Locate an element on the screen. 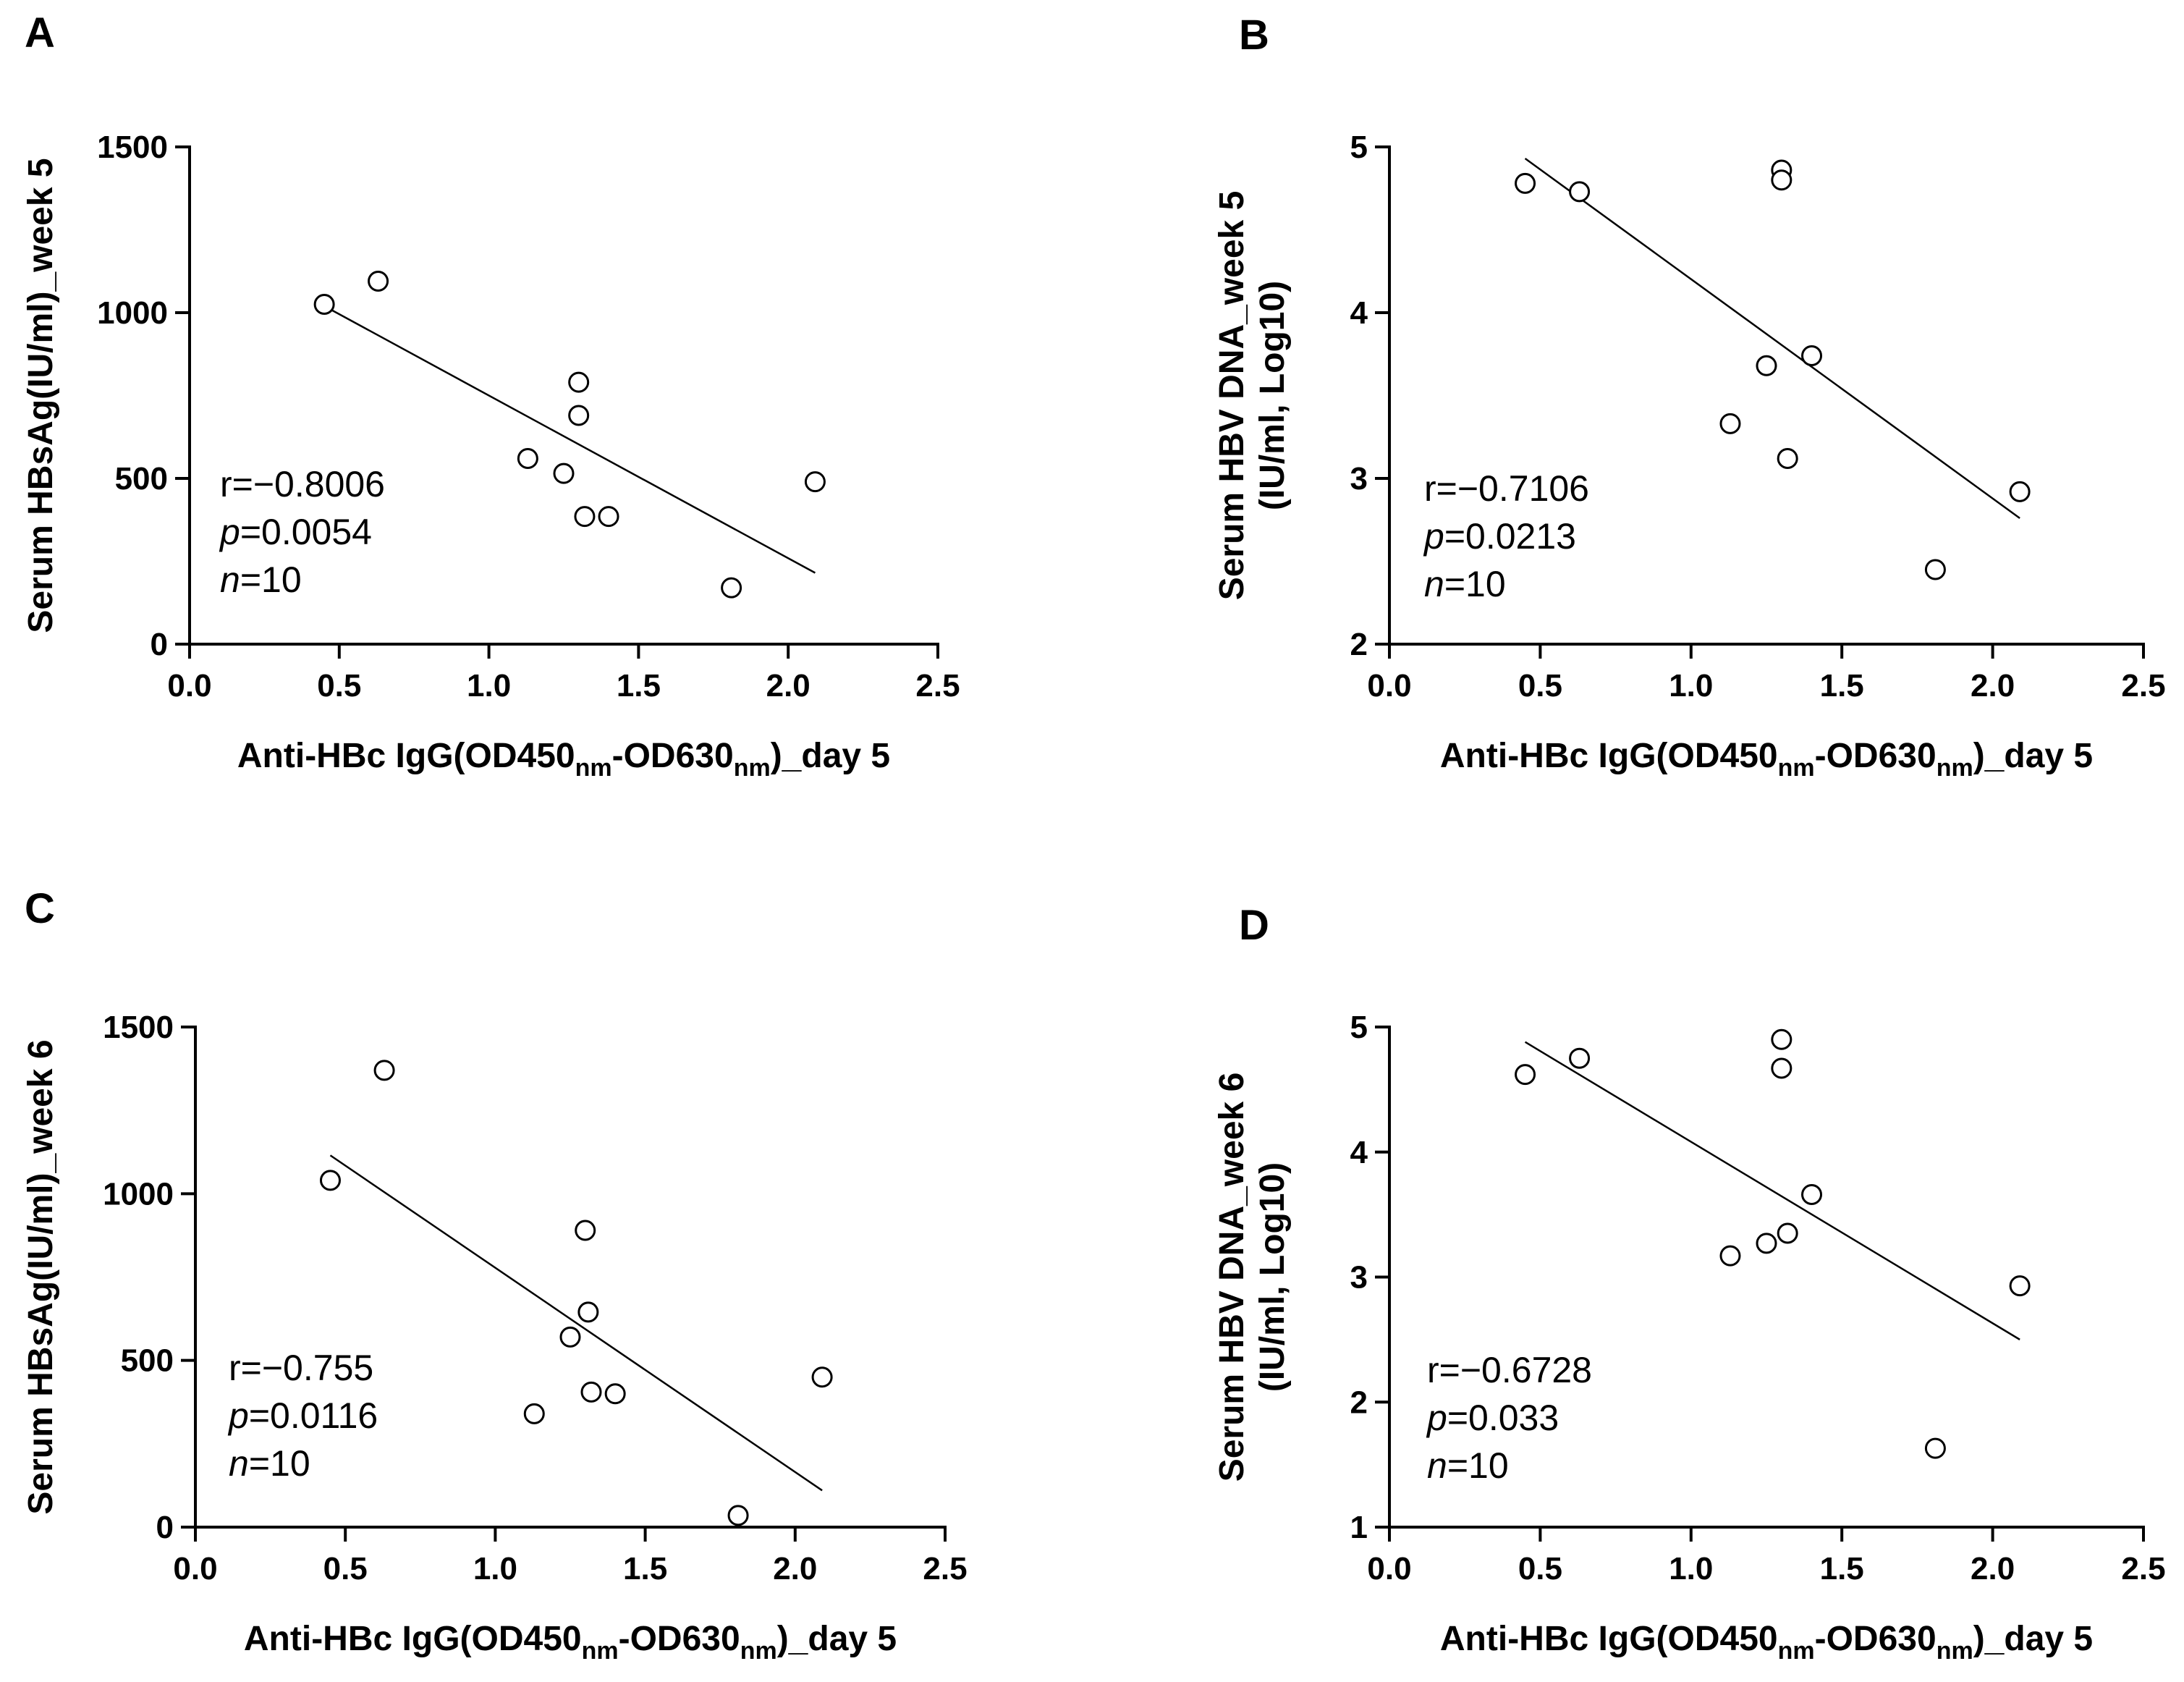  stat-p: p=0.033 is located at coordinates (1492, 1418).